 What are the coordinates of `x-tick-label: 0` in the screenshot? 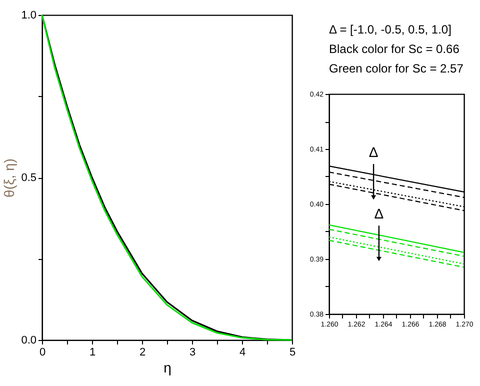 It's located at (42, 352).